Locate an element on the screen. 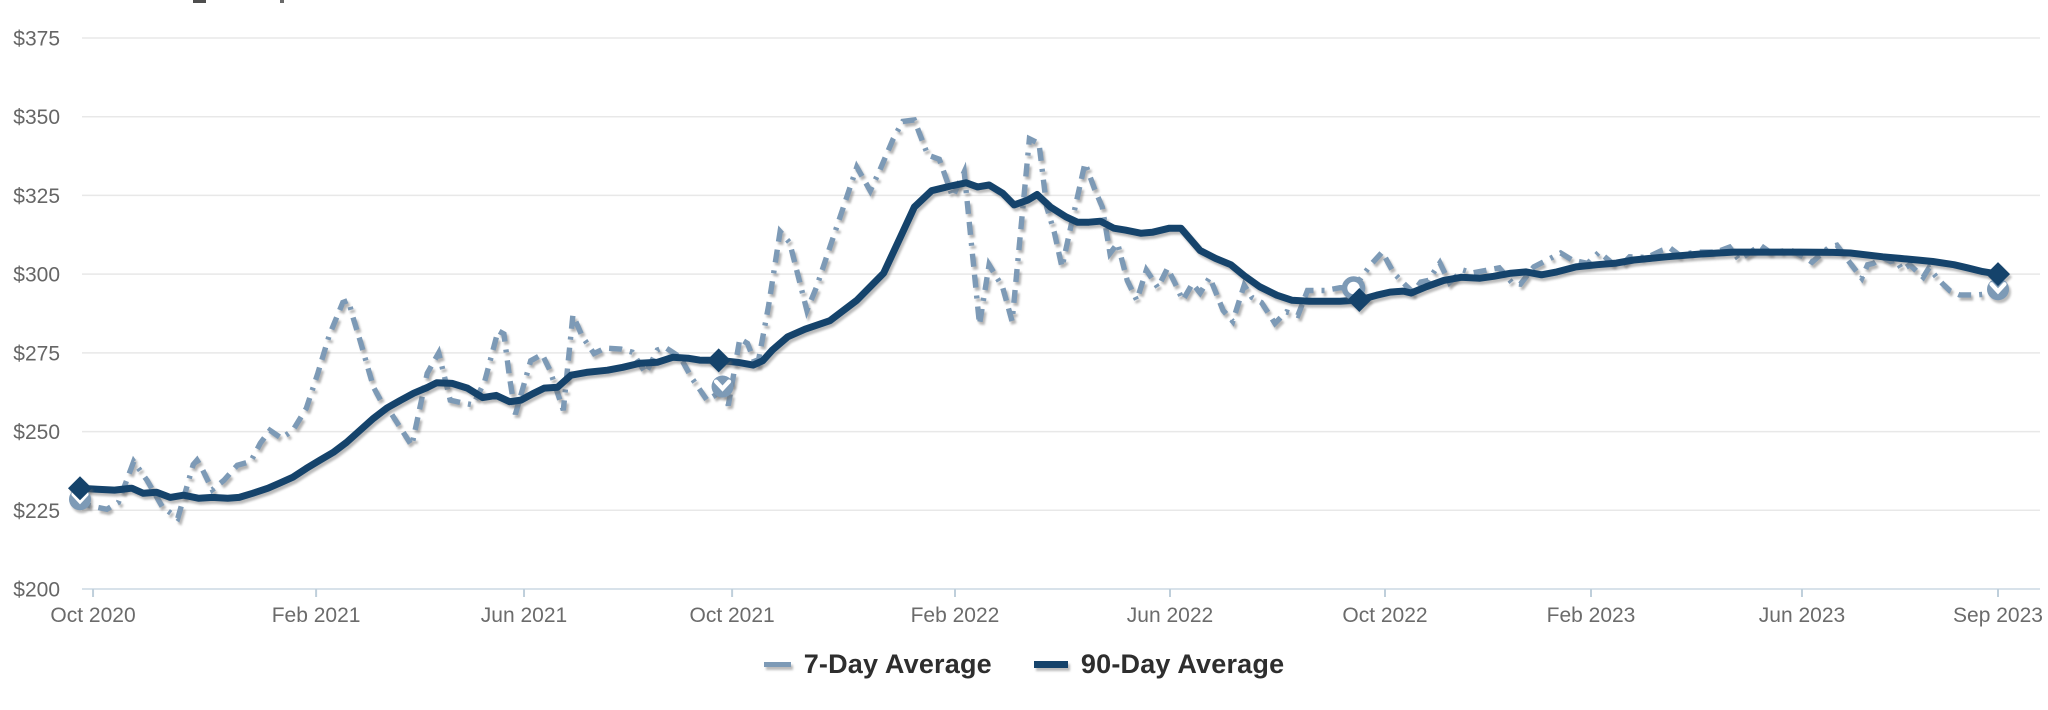 This screenshot has width=2048, height=710. legend-item-90-day: 90-Day Average is located at coordinates (1159, 664).